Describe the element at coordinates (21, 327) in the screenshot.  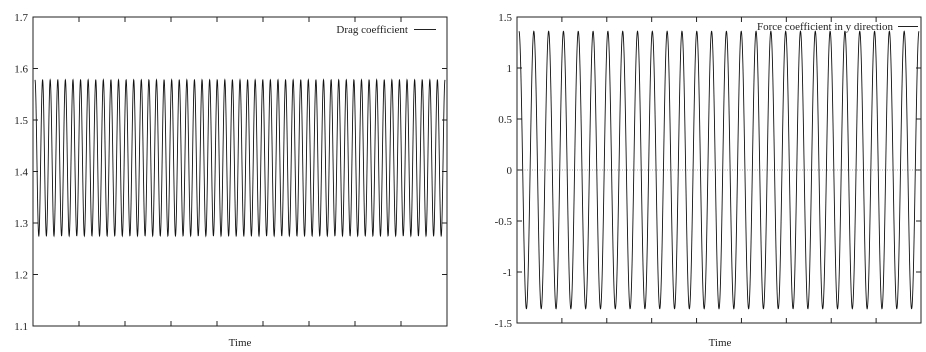
I see `y-tick-label: 1.1` at that location.